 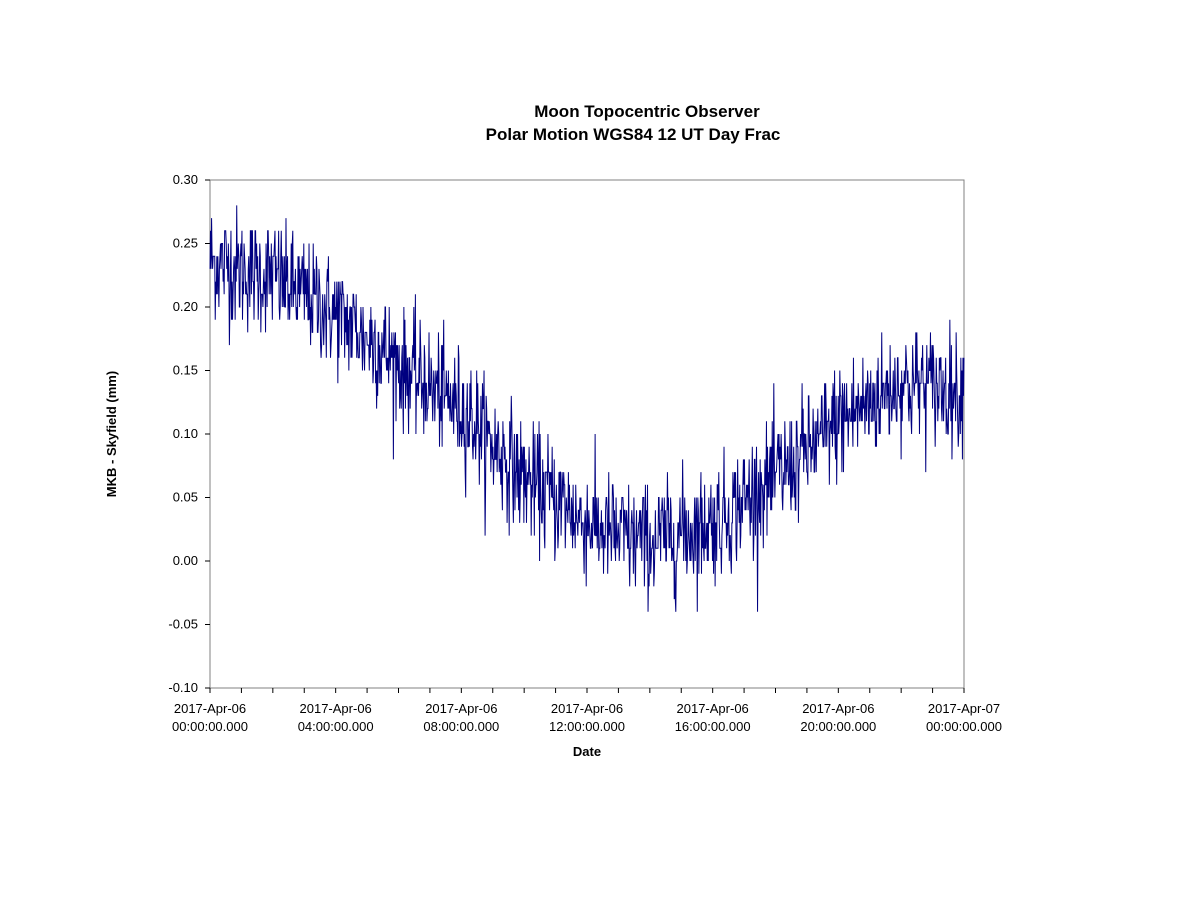 I want to click on x-axis-title: Date, so click(x=587, y=751).